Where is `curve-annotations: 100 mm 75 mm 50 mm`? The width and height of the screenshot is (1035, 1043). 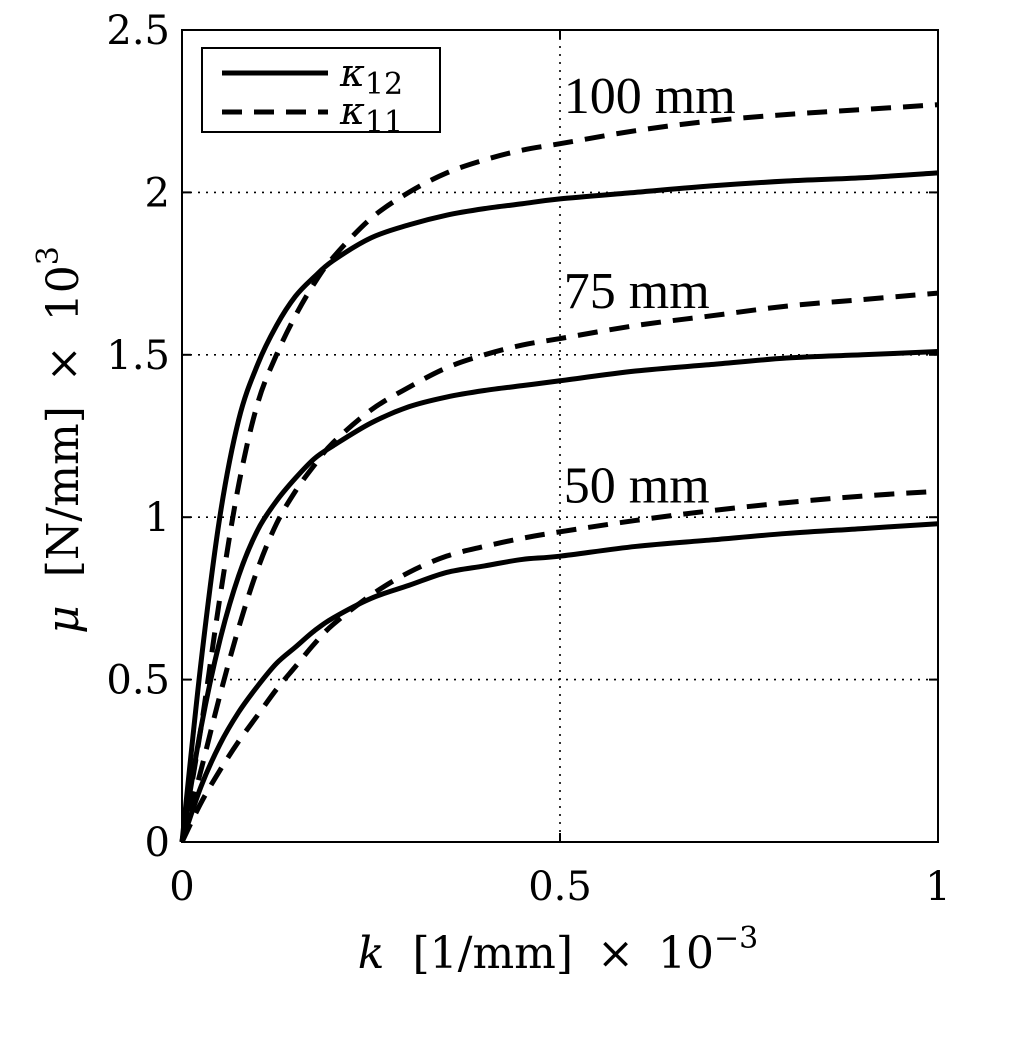
curve-annotations: 100 mm 75 mm 50 mm is located at coordinates (650, 291).